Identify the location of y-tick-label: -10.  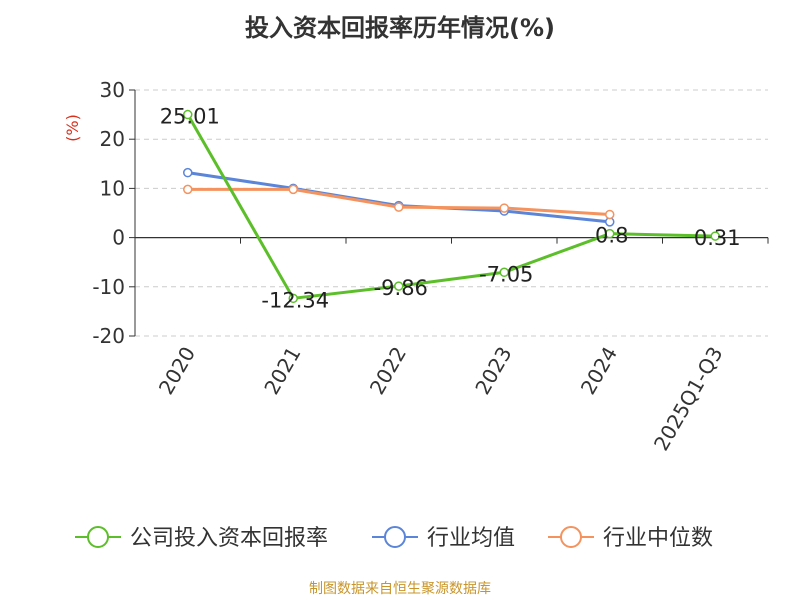
(108, 287).